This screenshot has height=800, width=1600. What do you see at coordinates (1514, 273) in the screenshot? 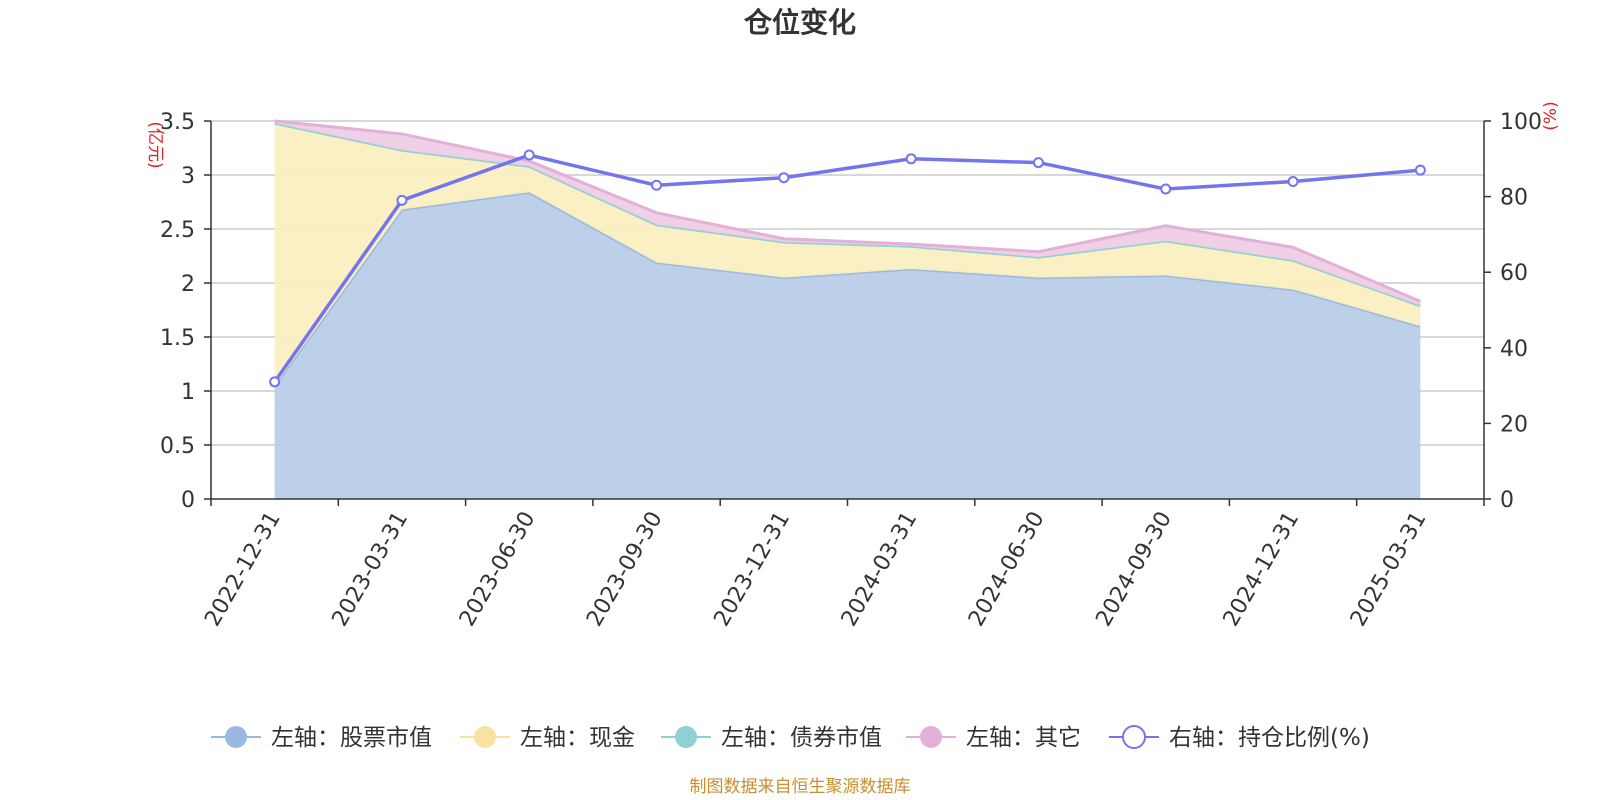
I see `right-tick-label: 60` at bounding box center [1514, 273].